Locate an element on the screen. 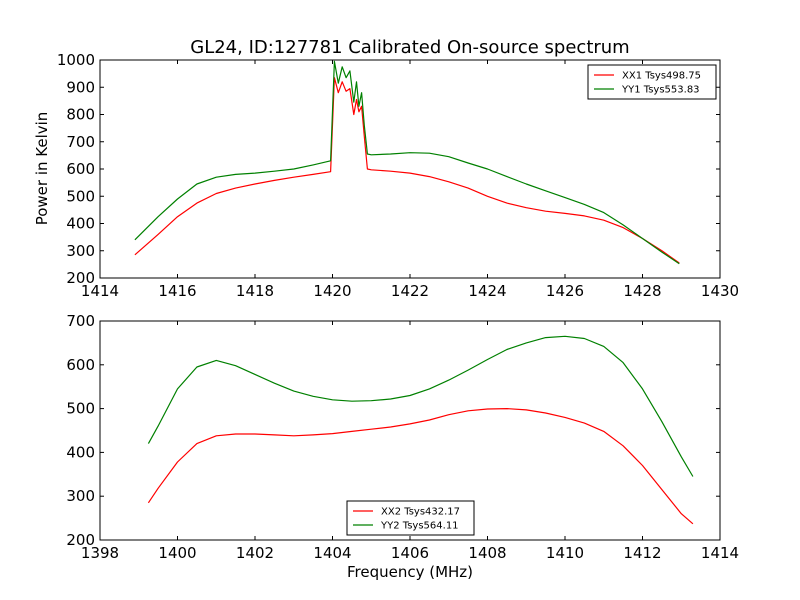 The height and width of the screenshot is (600, 800). x-tick-label: 1416 is located at coordinates (177, 291).